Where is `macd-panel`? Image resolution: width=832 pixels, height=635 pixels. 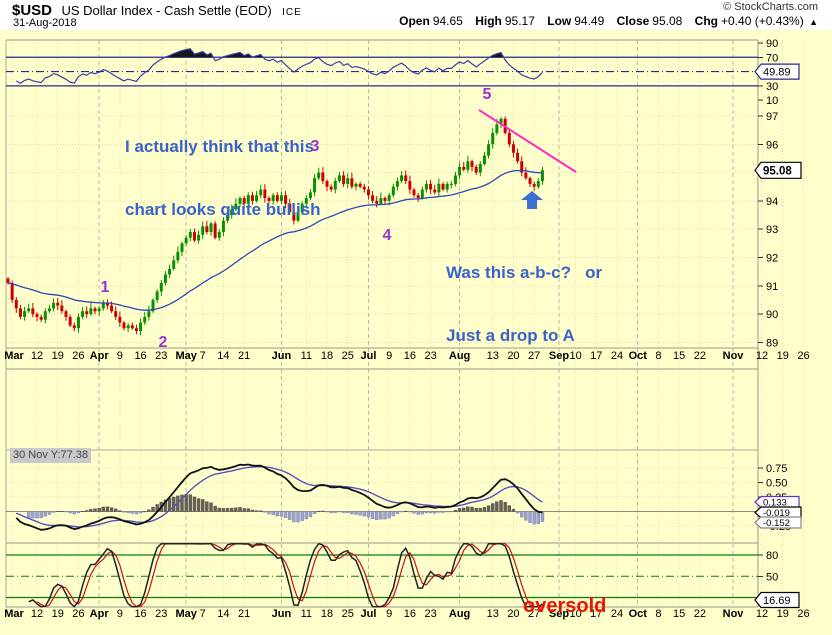
macd-panel is located at coordinates (382, 490).